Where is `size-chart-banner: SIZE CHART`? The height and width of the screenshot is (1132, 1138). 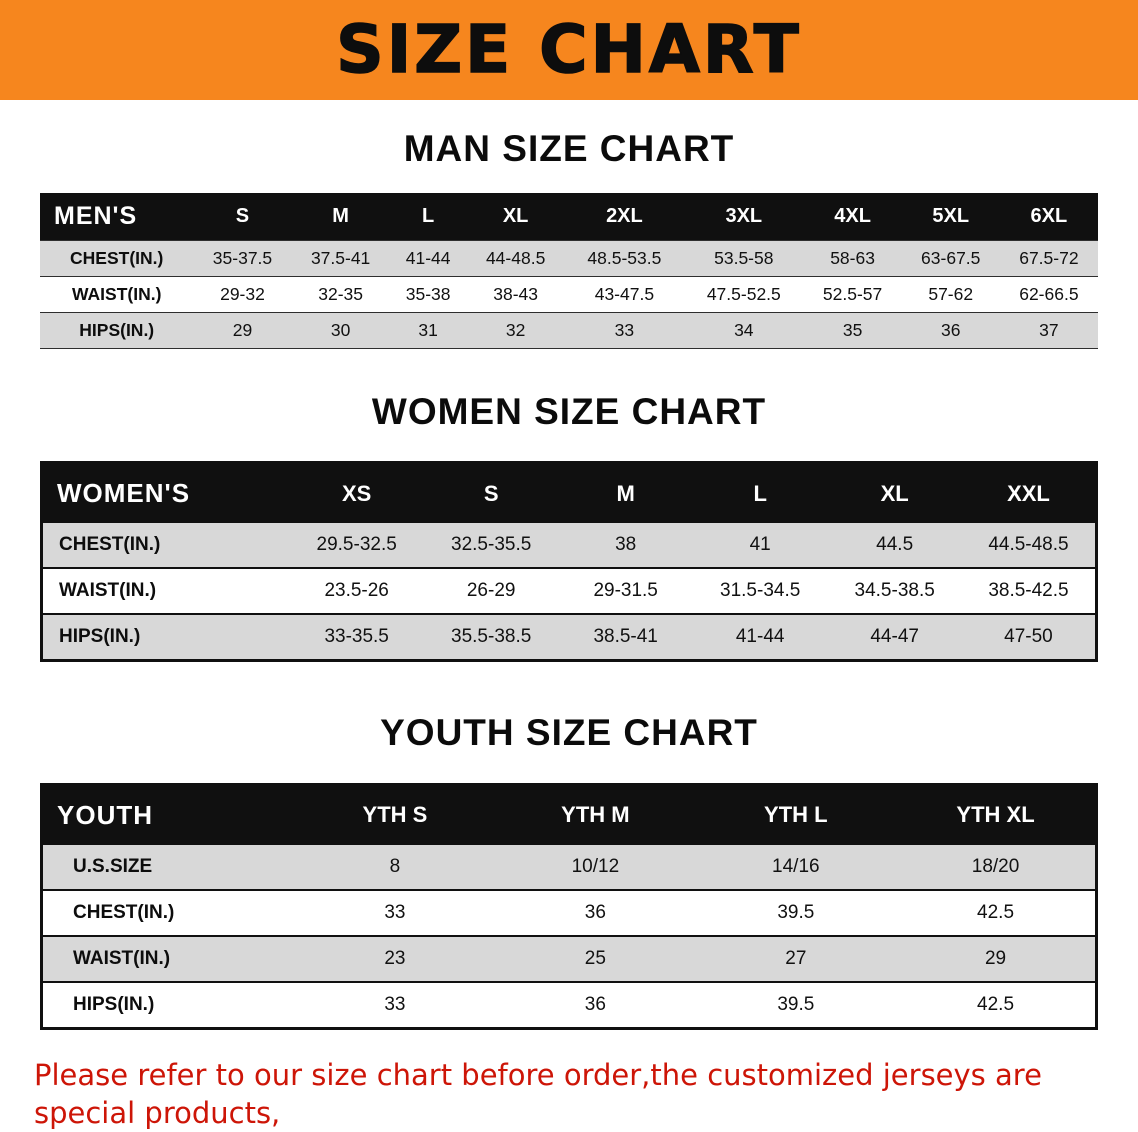
size-chart-banner: SIZE CHART is located at coordinates (569, 50).